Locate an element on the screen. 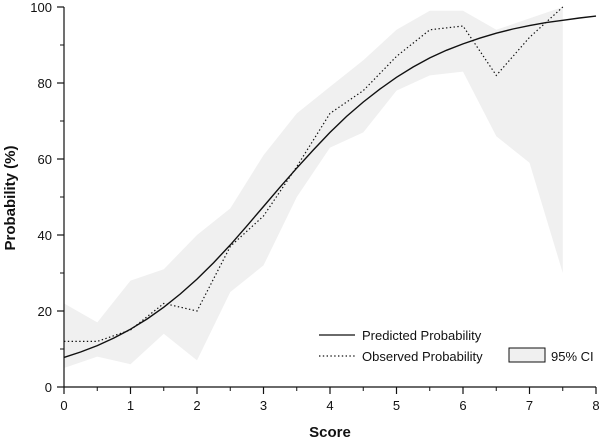 Image resolution: width=600 pixels, height=443 pixels. x-tick-label: 3 is located at coordinates (263, 405).